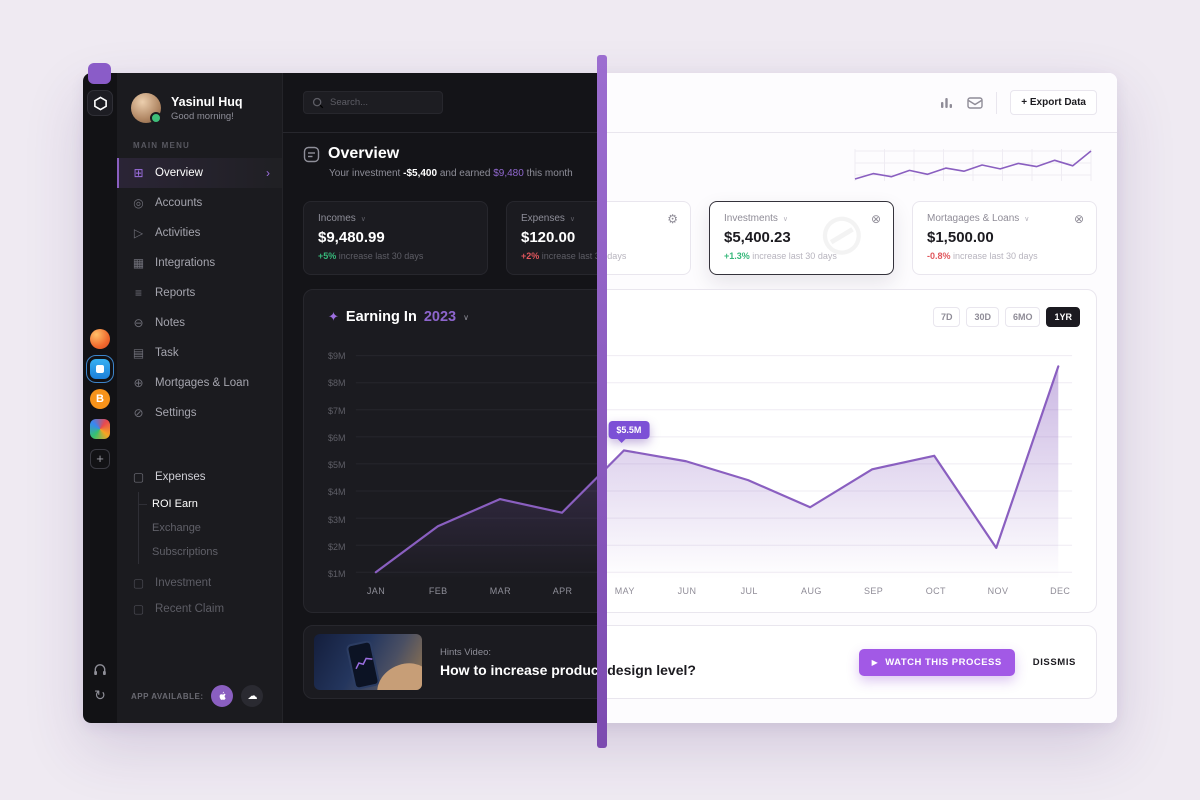  I want to click on window-accent-tab, so click(99, 73).